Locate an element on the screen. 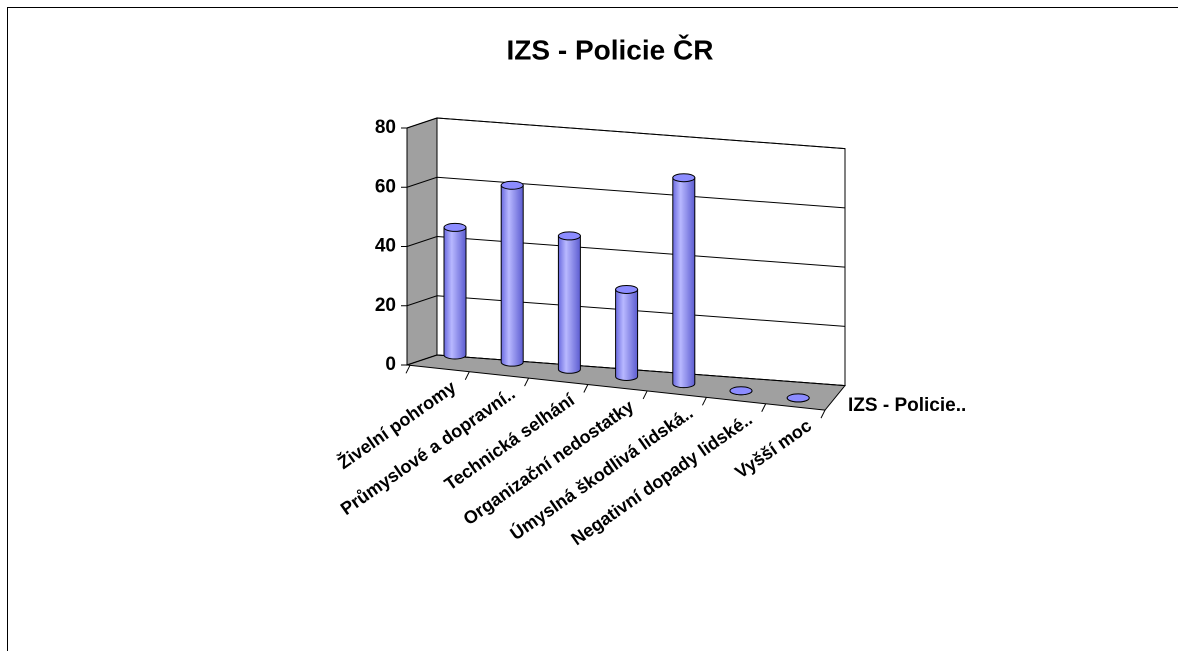 This screenshot has width=1178, height=651. y-tick-label: 0 is located at coordinates (390, 364).